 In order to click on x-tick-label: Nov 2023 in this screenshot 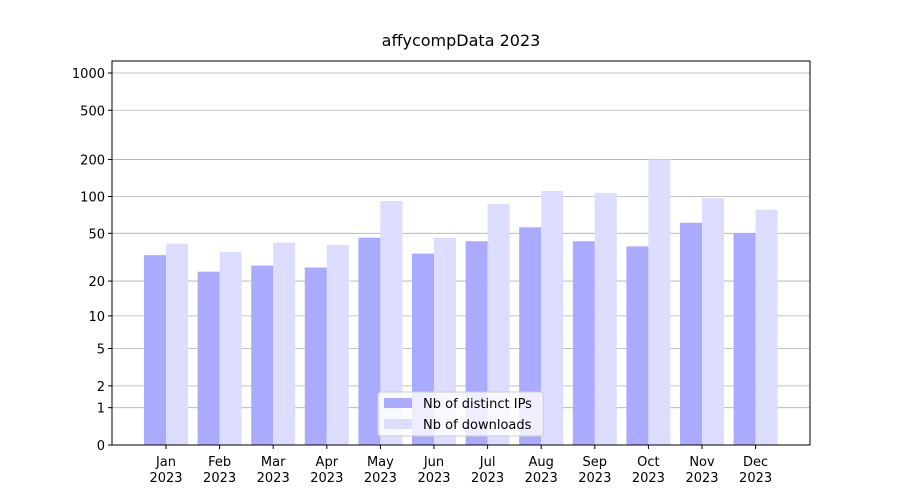, I will do `click(701, 470)`.